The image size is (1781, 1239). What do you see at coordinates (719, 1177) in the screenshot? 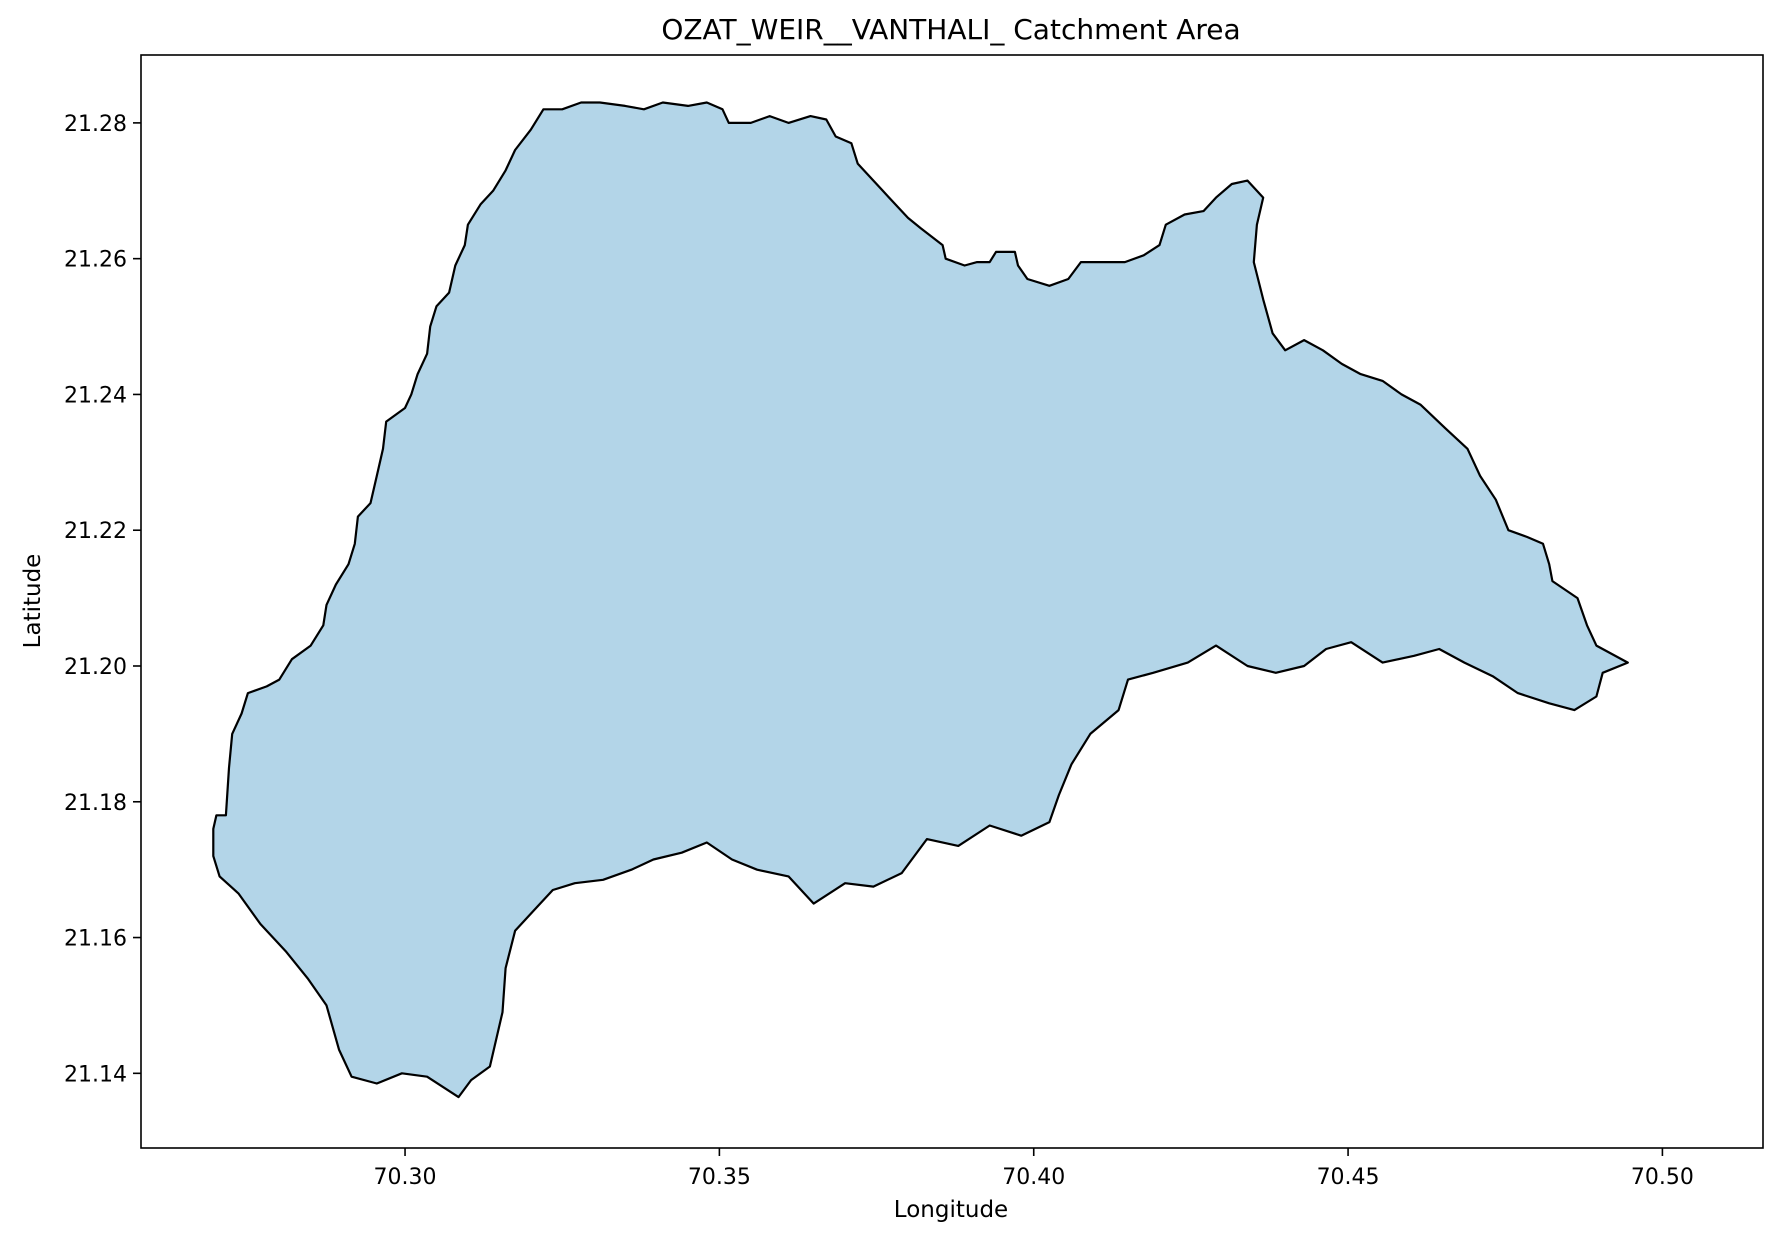
I see `x-tick-label: 70.35` at bounding box center [719, 1177].